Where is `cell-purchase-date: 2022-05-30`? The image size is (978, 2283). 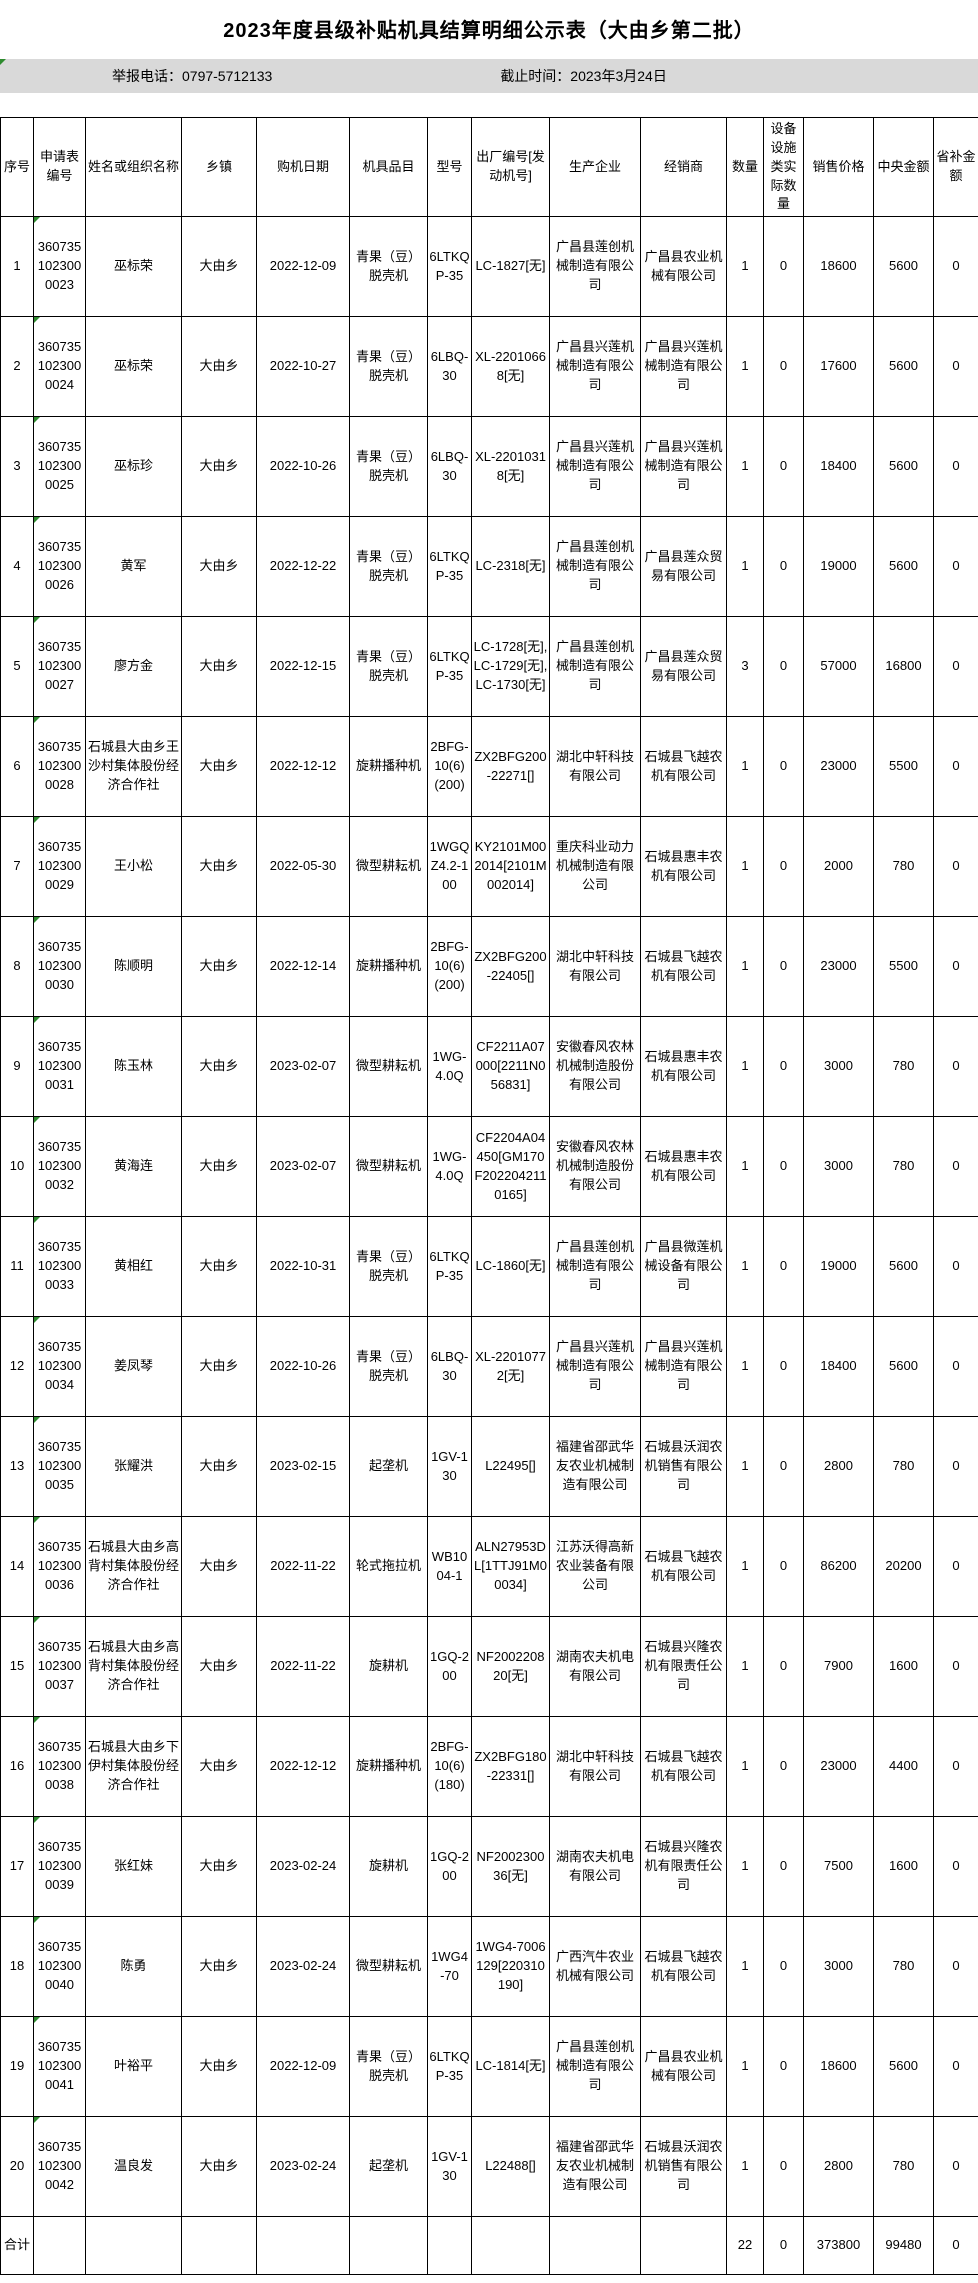 cell-purchase-date: 2022-05-30 is located at coordinates (303, 867).